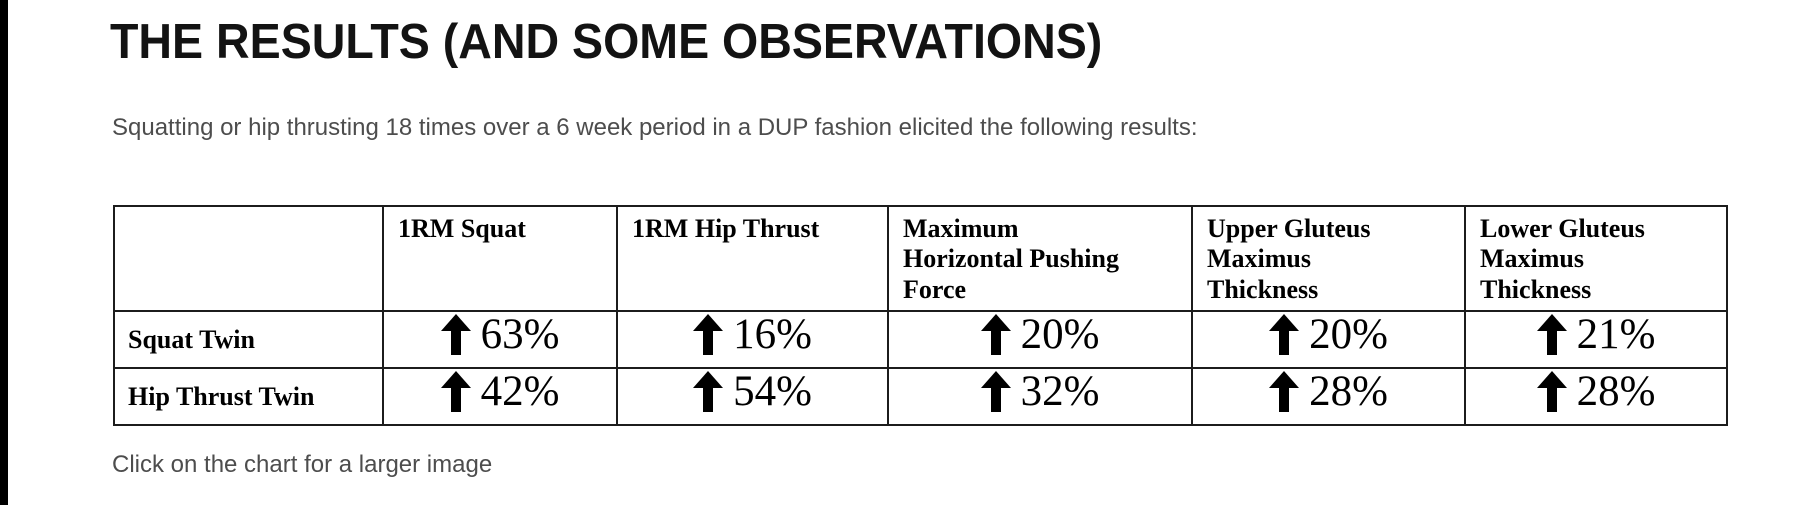 Image resolution: width=1819 pixels, height=505 pixels. What do you see at coordinates (752, 258) in the screenshot?
I see `header-cell-1rm-hip-thrust: 1RM Hip Thrust` at bounding box center [752, 258].